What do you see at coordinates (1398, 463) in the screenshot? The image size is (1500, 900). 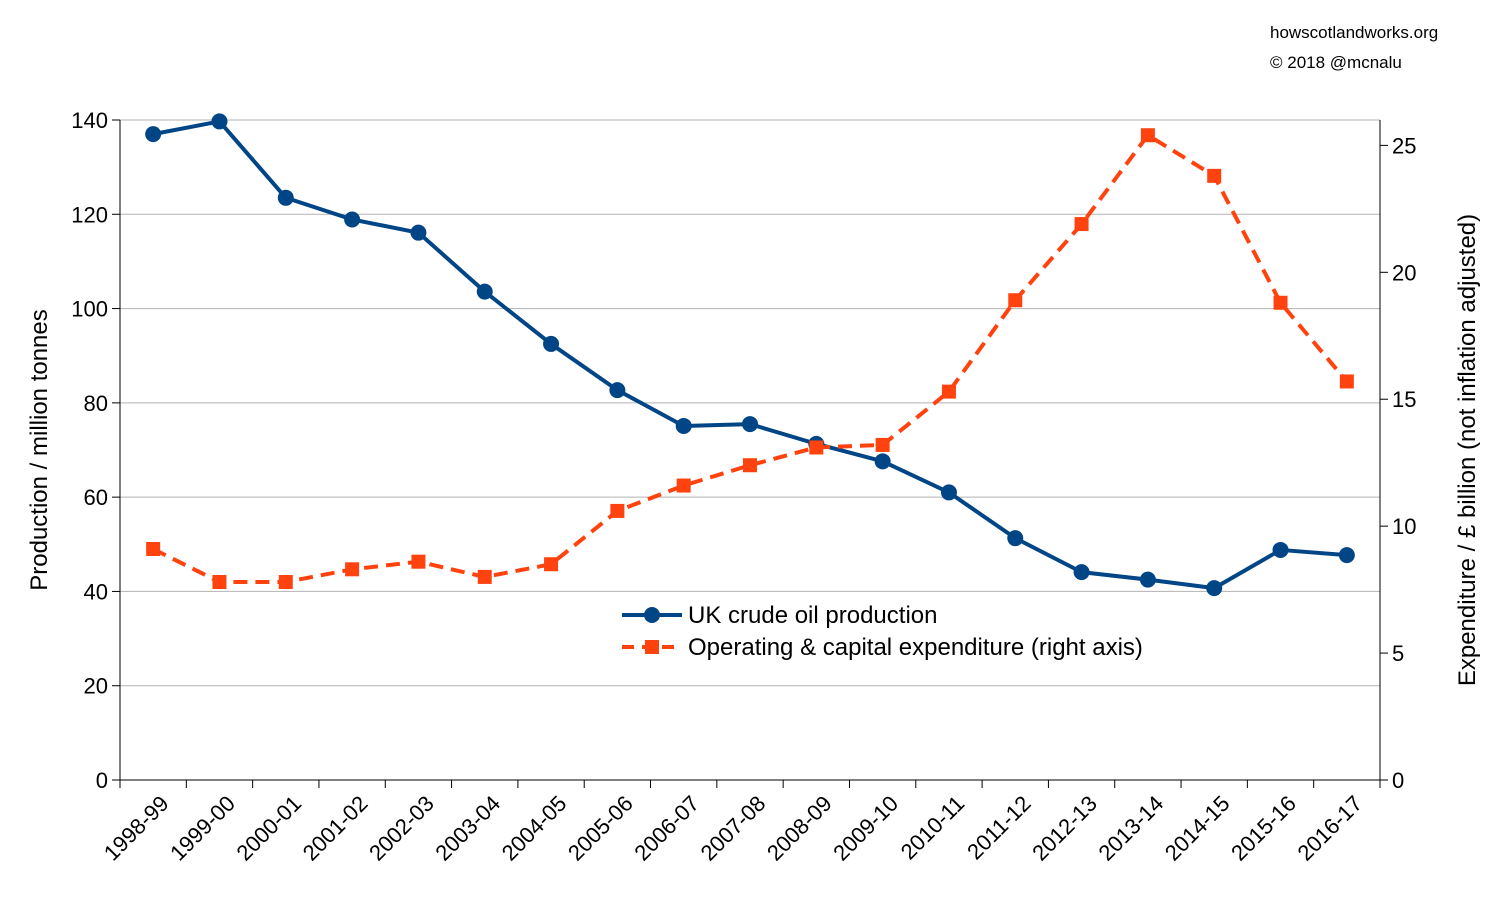 I see `right-y-axis-ticks: 0 5 10 15 20 25` at bounding box center [1398, 463].